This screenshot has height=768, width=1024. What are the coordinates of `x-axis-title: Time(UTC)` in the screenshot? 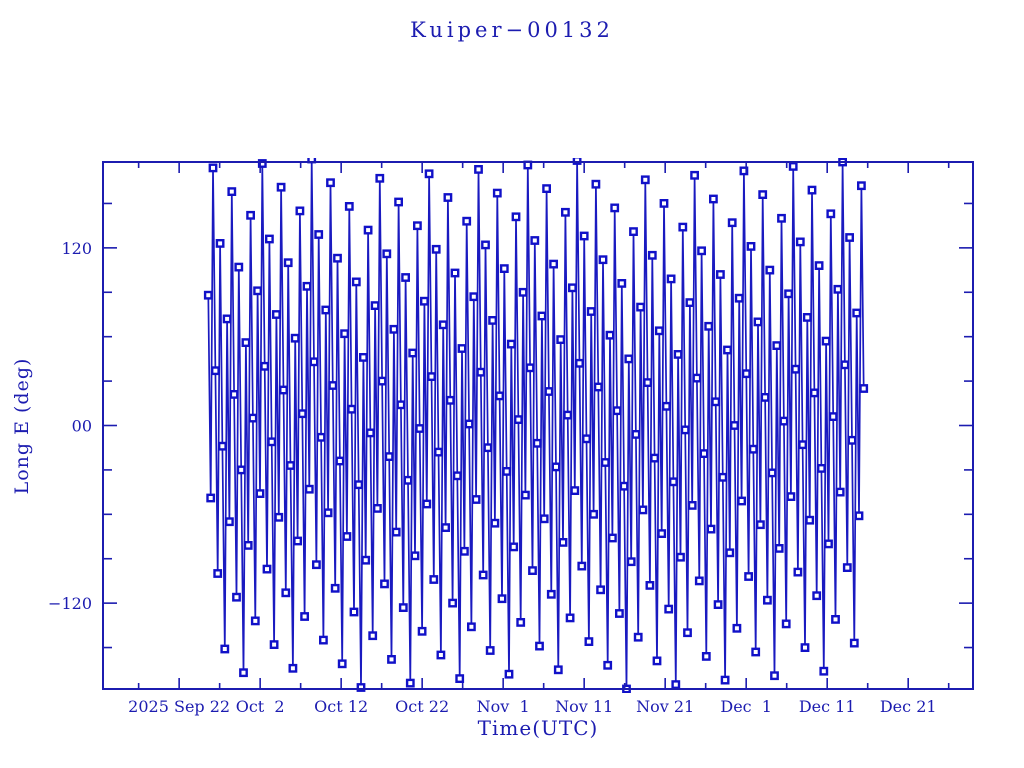 It's located at (538, 728).